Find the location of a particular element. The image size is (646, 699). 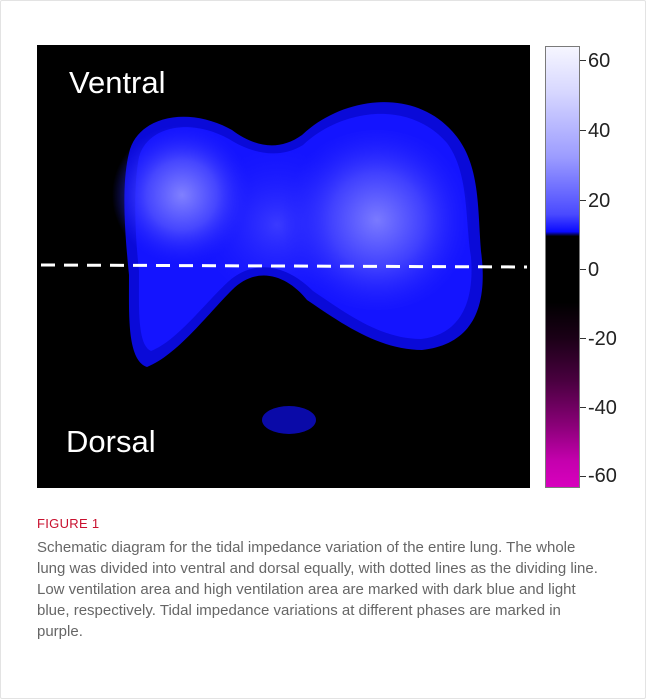

colorbar is located at coordinates (562, 267).